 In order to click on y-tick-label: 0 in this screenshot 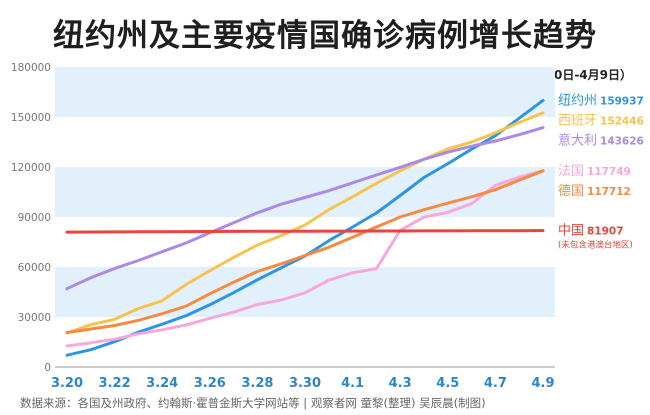, I will do `click(47, 368)`.